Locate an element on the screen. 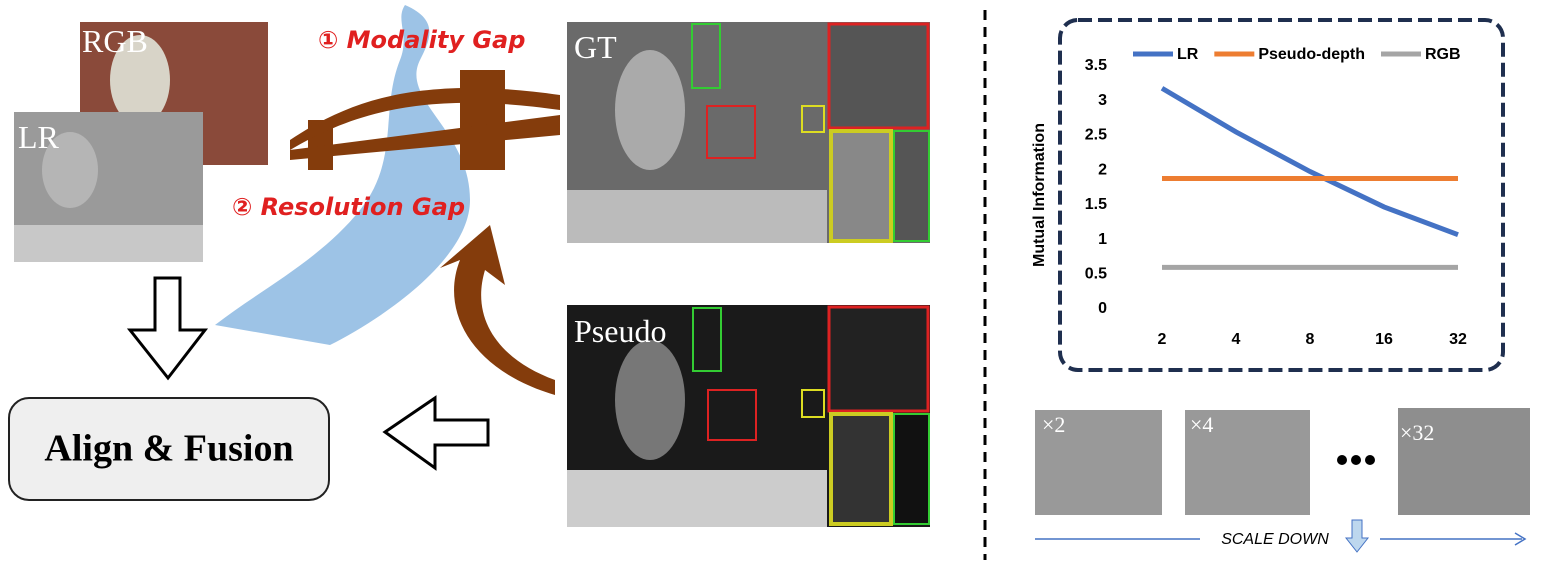 The width and height of the screenshot is (1542, 562). y-tick-label: 2.5 is located at coordinates (1096, 135).